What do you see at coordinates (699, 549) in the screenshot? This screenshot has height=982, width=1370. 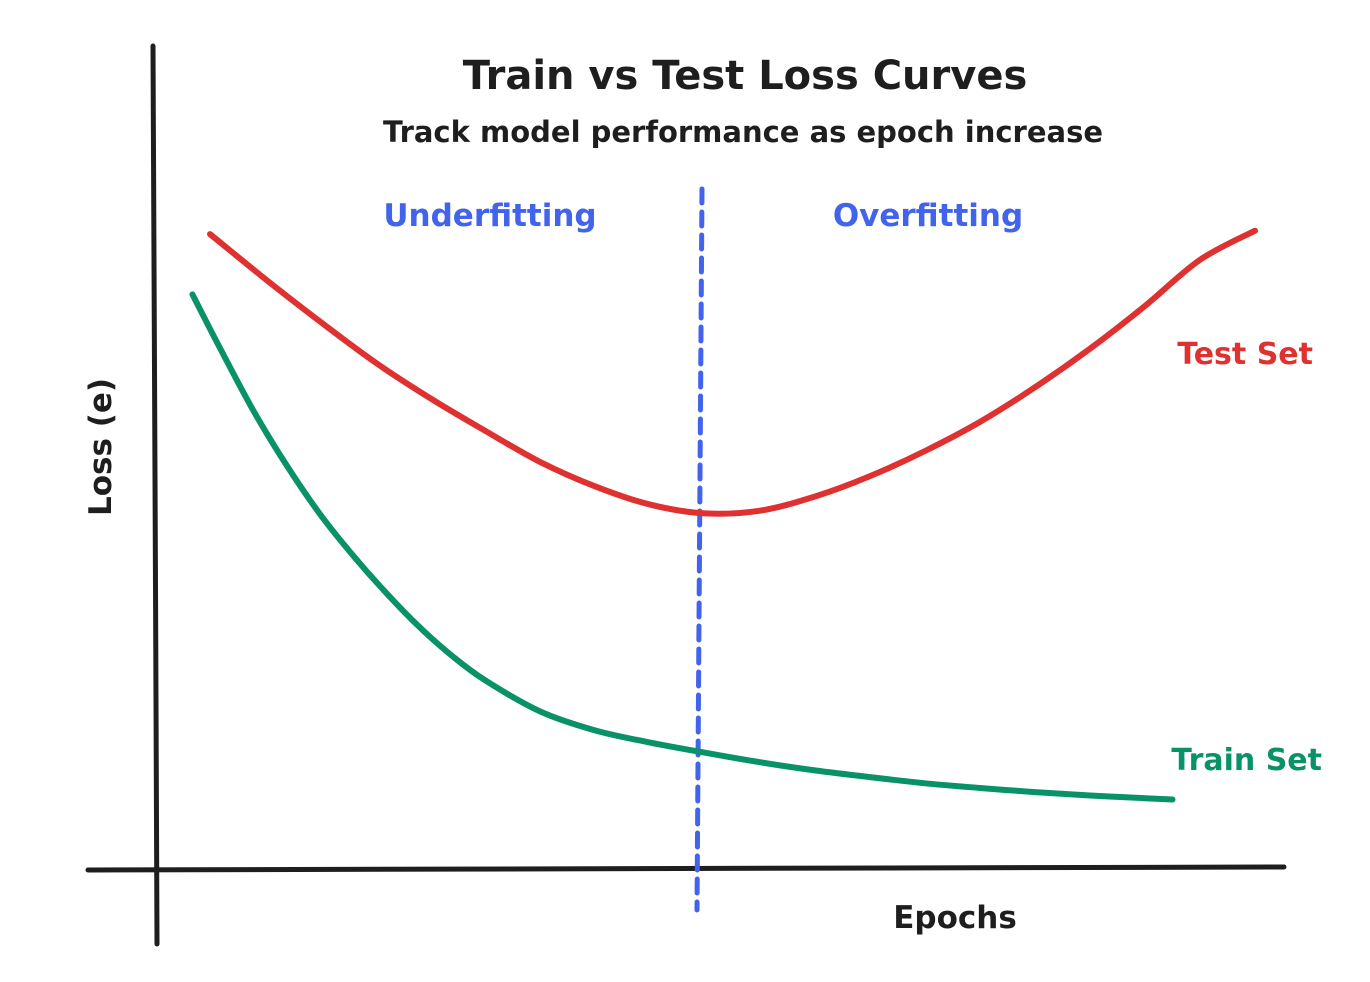 I see `divider-line` at bounding box center [699, 549].